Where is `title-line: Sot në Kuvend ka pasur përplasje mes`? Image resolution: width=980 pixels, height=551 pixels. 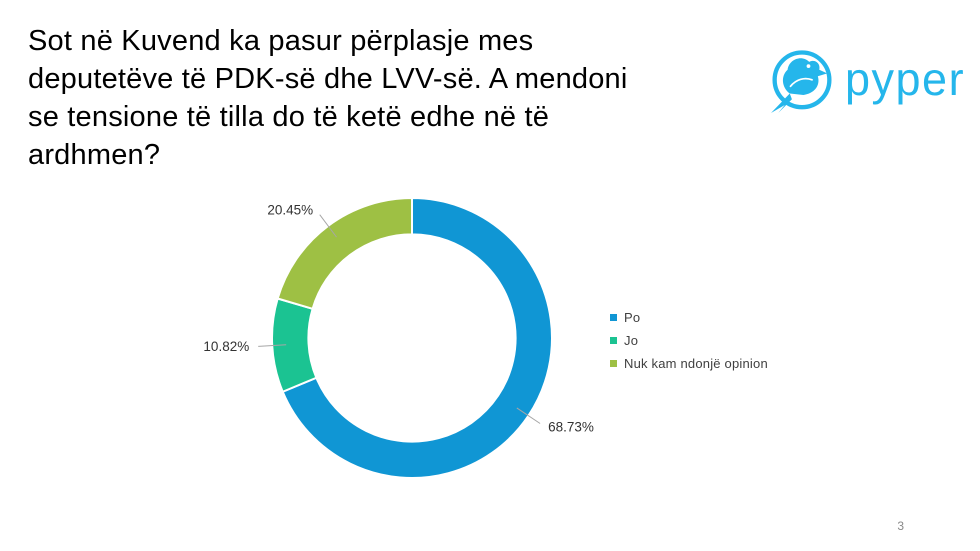
title-line: Sot në Kuvend ka pasur përplasje mes is located at coordinates (281, 41).